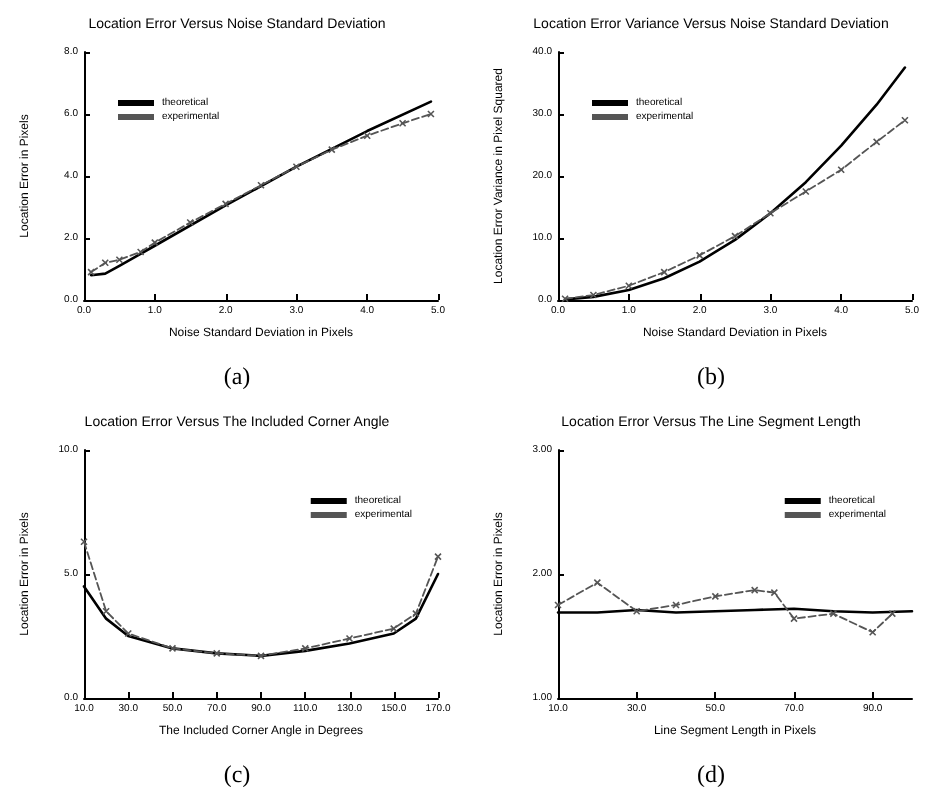 This screenshot has width=948, height=794. Describe the element at coordinates (711, 376) in the screenshot. I see `text: (b)` at that location.